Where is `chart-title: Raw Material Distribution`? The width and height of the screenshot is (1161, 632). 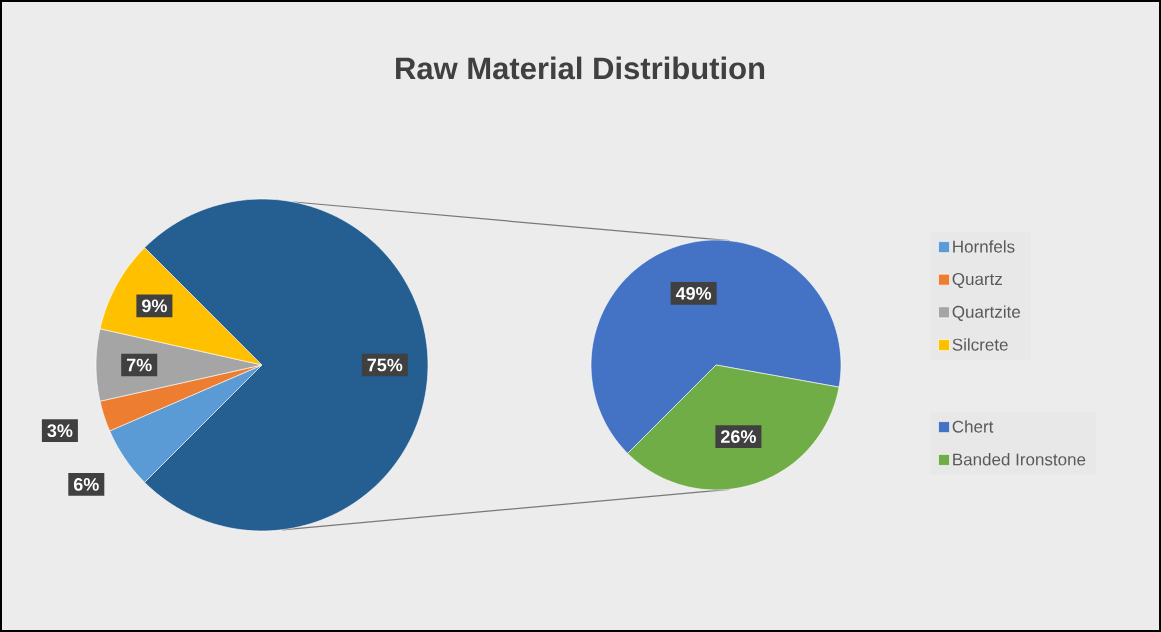
chart-title: Raw Material Distribution is located at coordinates (580, 68).